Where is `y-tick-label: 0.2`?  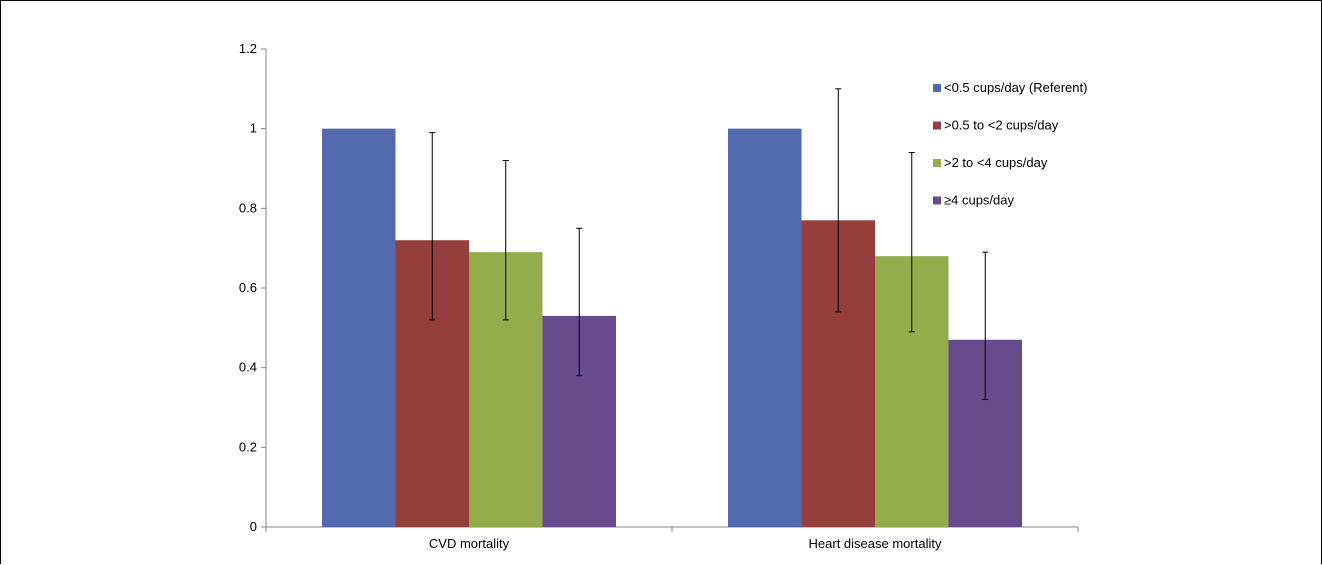
y-tick-label: 0.2 is located at coordinates (248, 446).